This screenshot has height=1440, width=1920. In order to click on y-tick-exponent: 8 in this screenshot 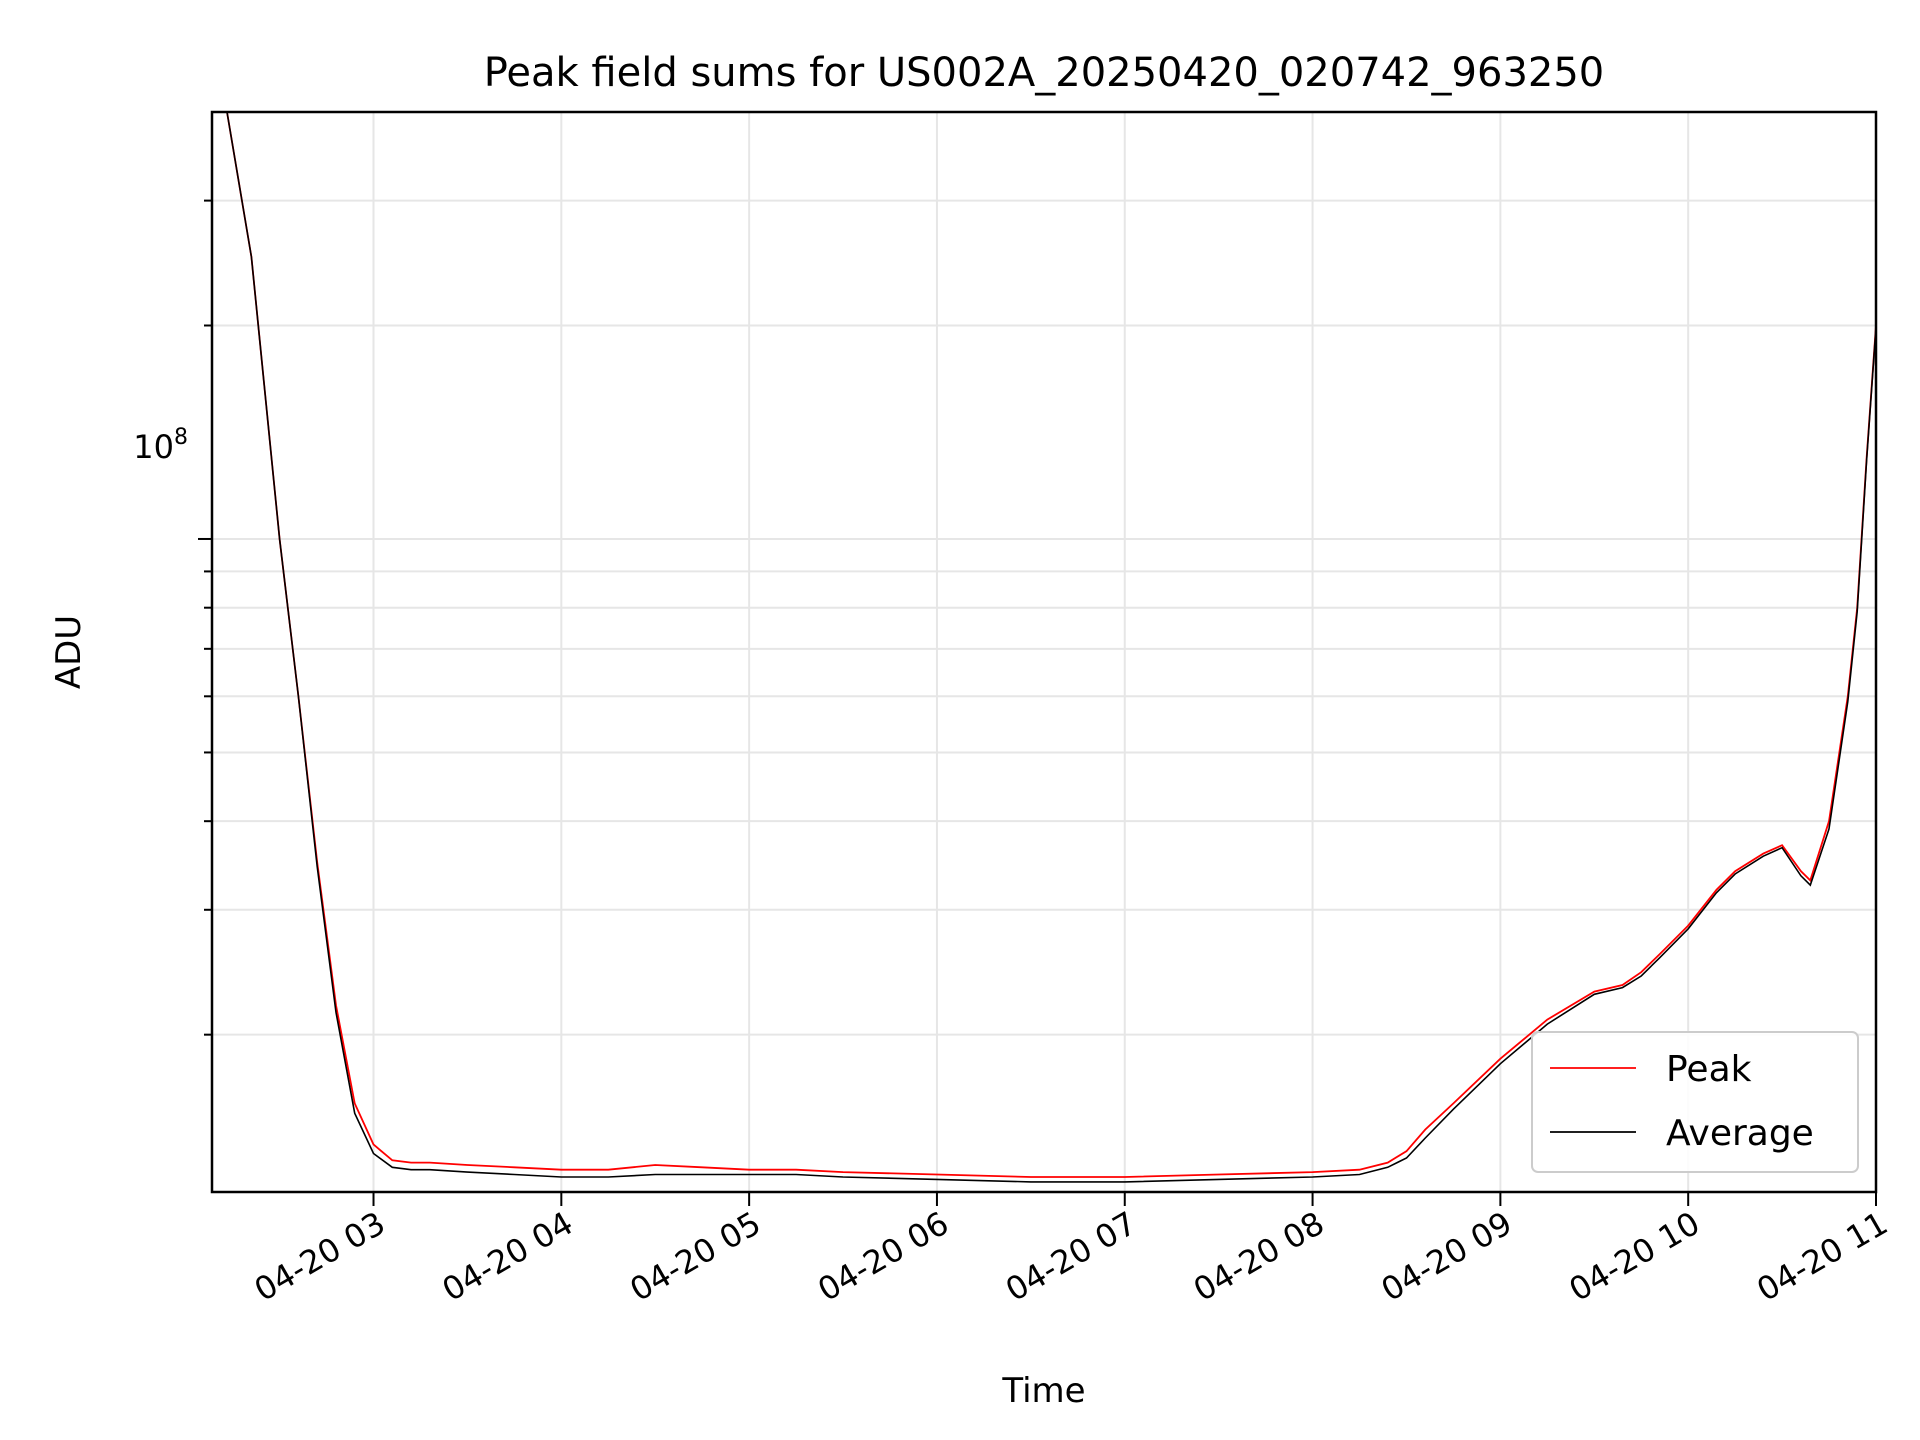, I will do `click(181, 437)`.